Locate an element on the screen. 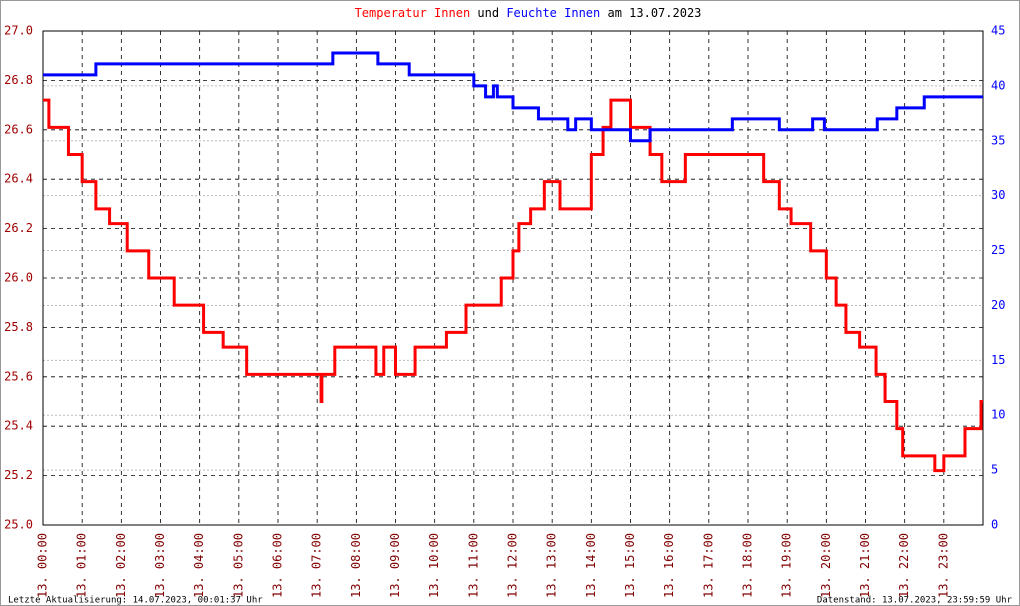  y-tick-label: 26.2 is located at coordinates (18, 228).